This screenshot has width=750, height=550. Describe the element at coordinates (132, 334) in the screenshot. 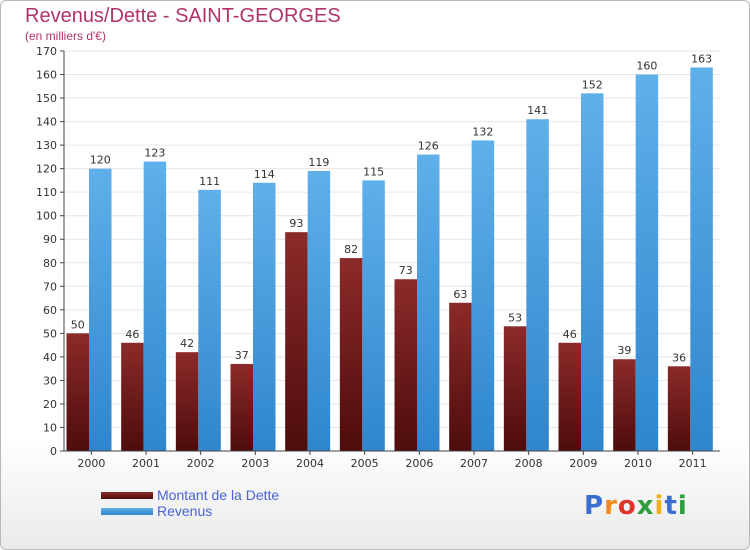

I see `data-label-debt-2001: 46` at that location.